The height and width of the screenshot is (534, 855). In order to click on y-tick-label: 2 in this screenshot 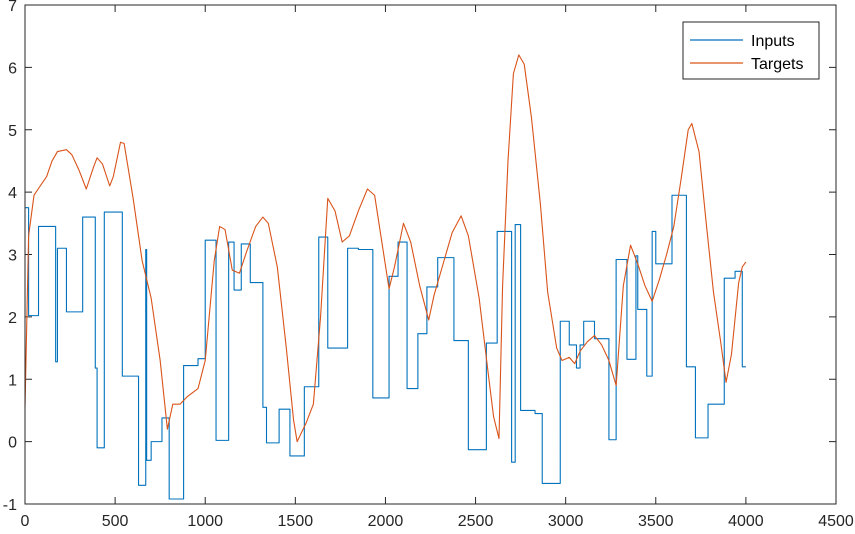, I will do `click(12, 318)`.